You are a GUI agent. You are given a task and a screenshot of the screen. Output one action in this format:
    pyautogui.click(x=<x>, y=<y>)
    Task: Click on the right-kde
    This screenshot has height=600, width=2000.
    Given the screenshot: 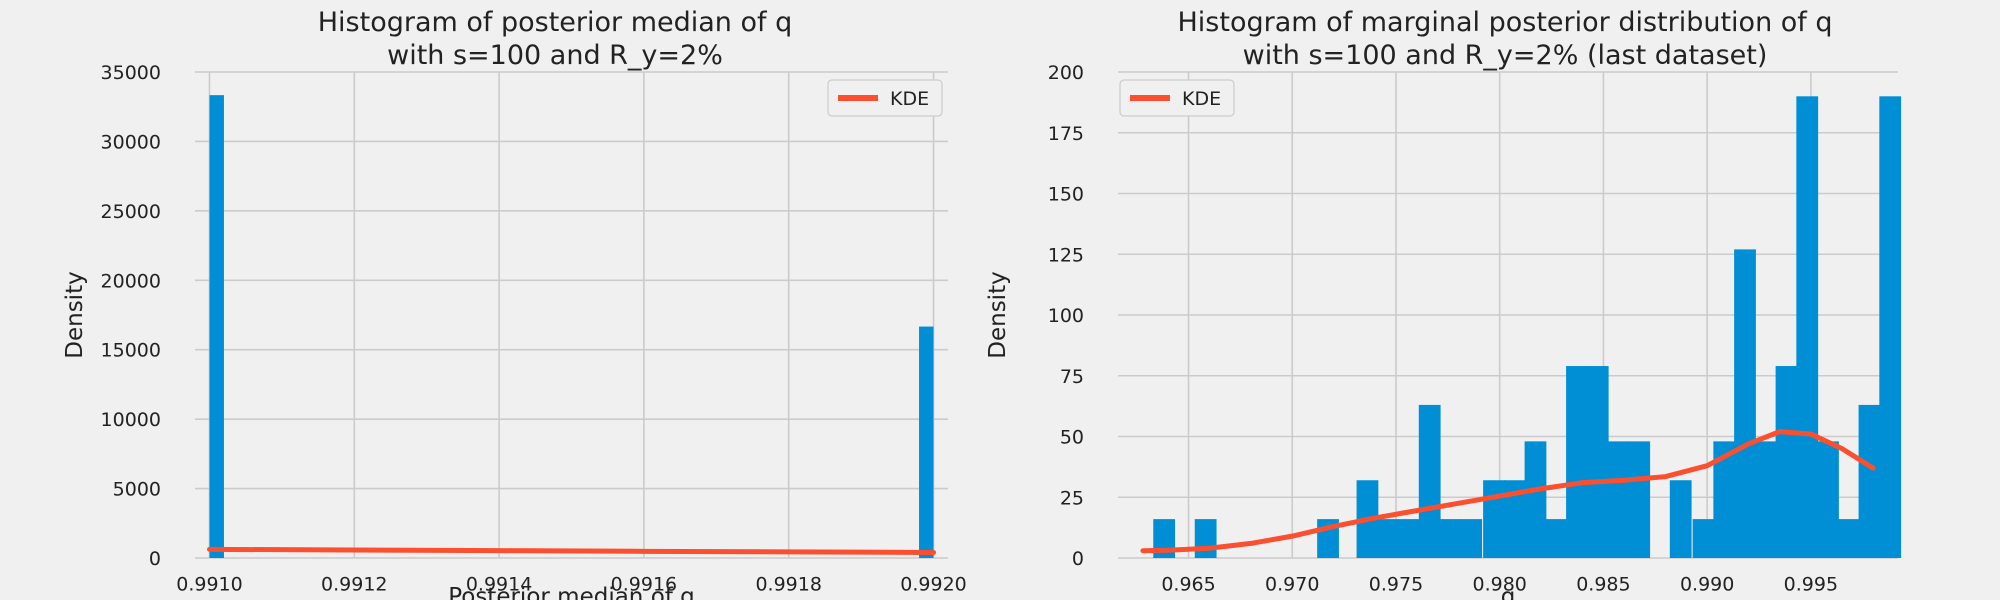 What is the action you would take?
    pyautogui.click(x=1508, y=491)
    